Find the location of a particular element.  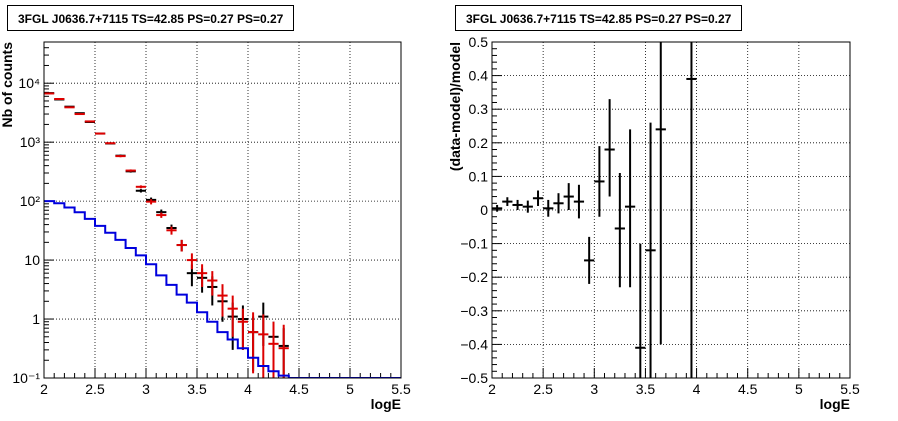

y-tick-label: 1 is located at coordinates (36, 319).